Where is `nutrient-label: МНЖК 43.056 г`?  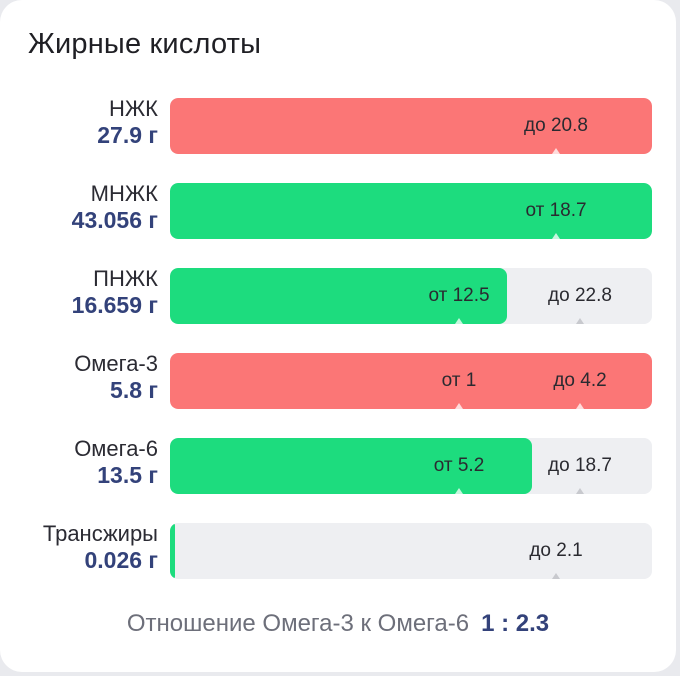
nutrient-label: МНЖК 43.056 г is located at coordinates (79, 207).